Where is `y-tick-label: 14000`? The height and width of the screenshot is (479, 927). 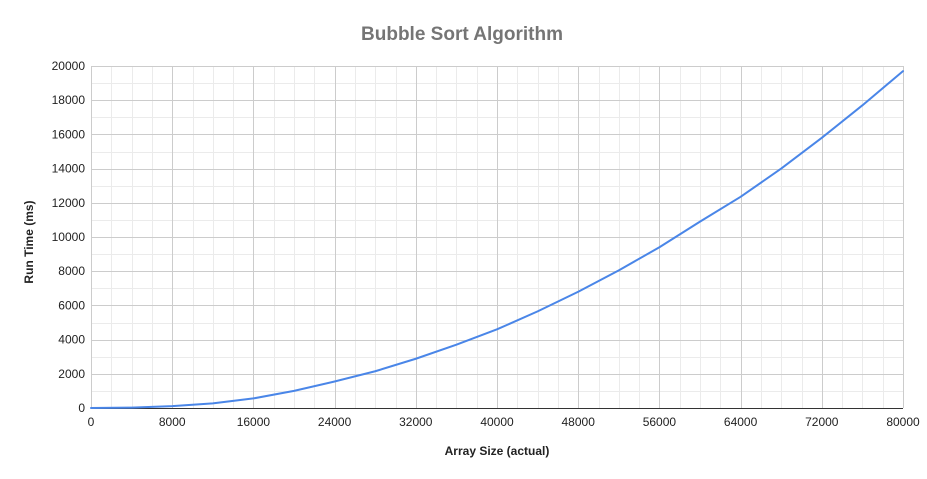
y-tick-label: 14000 is located at coordinates (69, 169).